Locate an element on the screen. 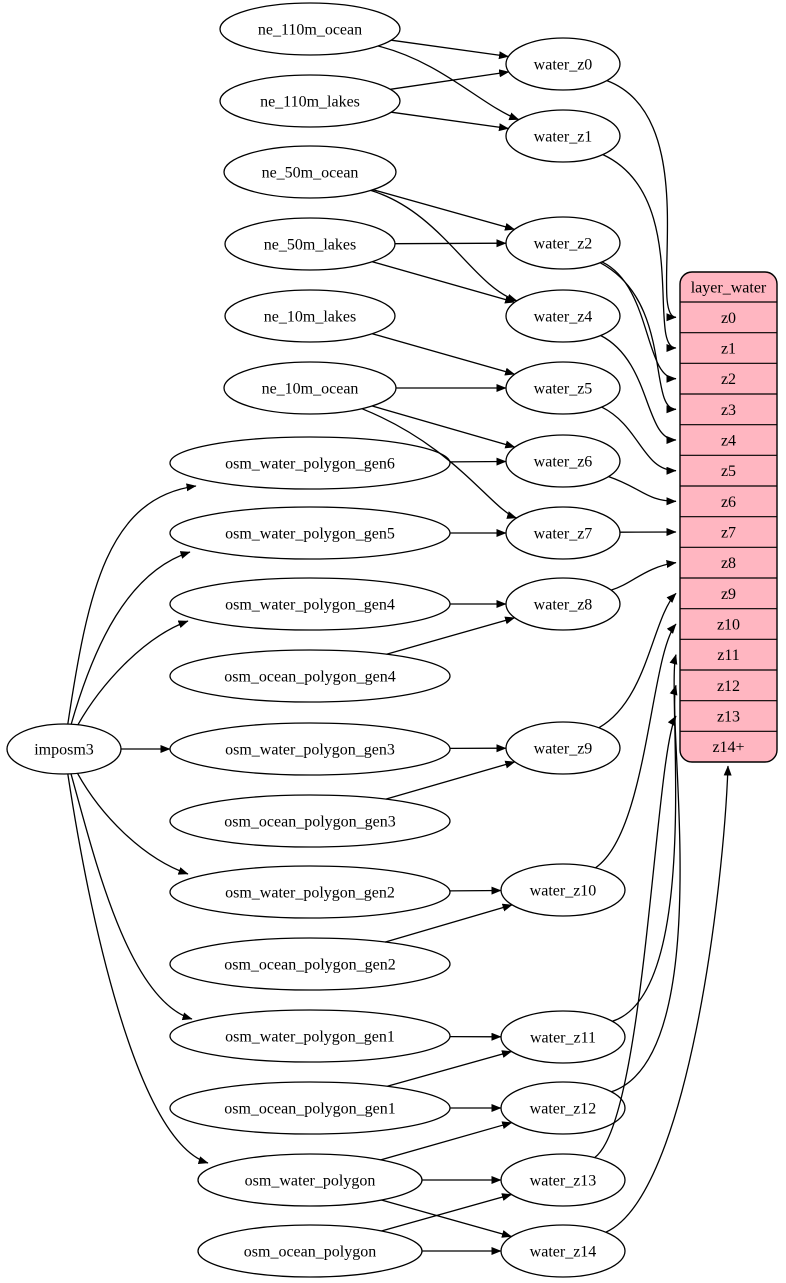 The height and width of the screenshot is (1283, 786). node-label-water_z5: water_z5 is located at coordinates (563, 389).